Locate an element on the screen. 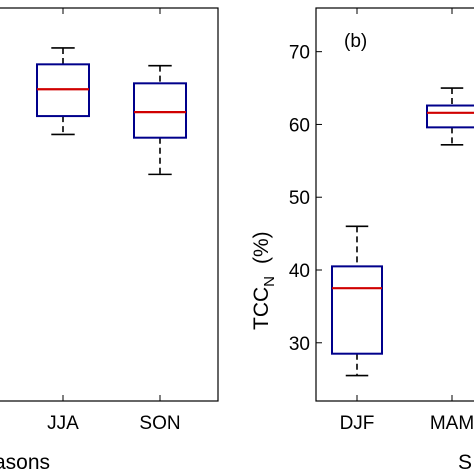  y-tick-label: 60 is located at coordinates (299, 125).